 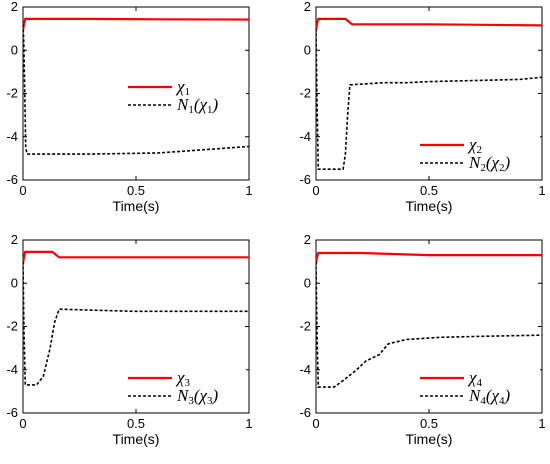 I want to click on legend-label-1: χ4, so click(x=474, y=378).